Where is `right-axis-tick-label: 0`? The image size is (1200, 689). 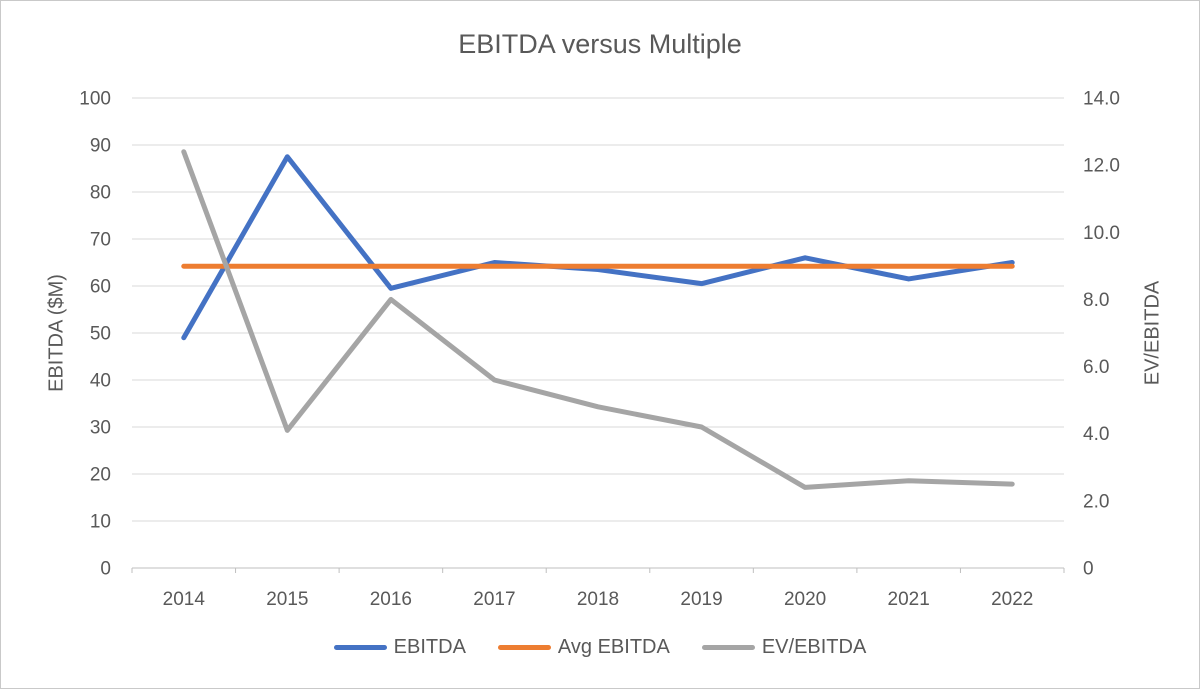
right-axis-tick-label: 0 is located at coordinates (1088, 569).